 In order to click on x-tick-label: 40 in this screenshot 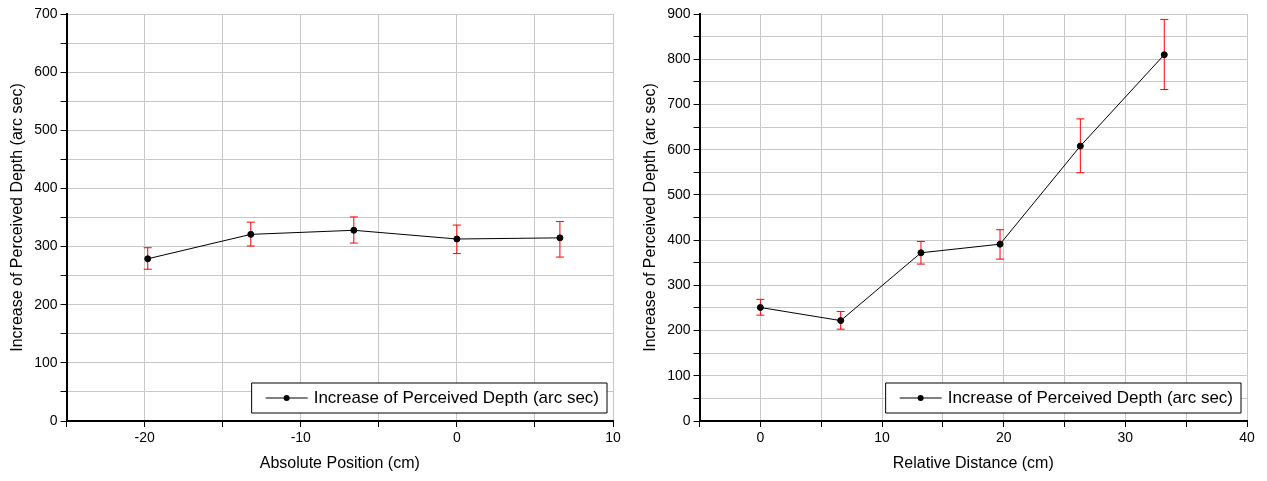, I will do `click(1247, 437)`.